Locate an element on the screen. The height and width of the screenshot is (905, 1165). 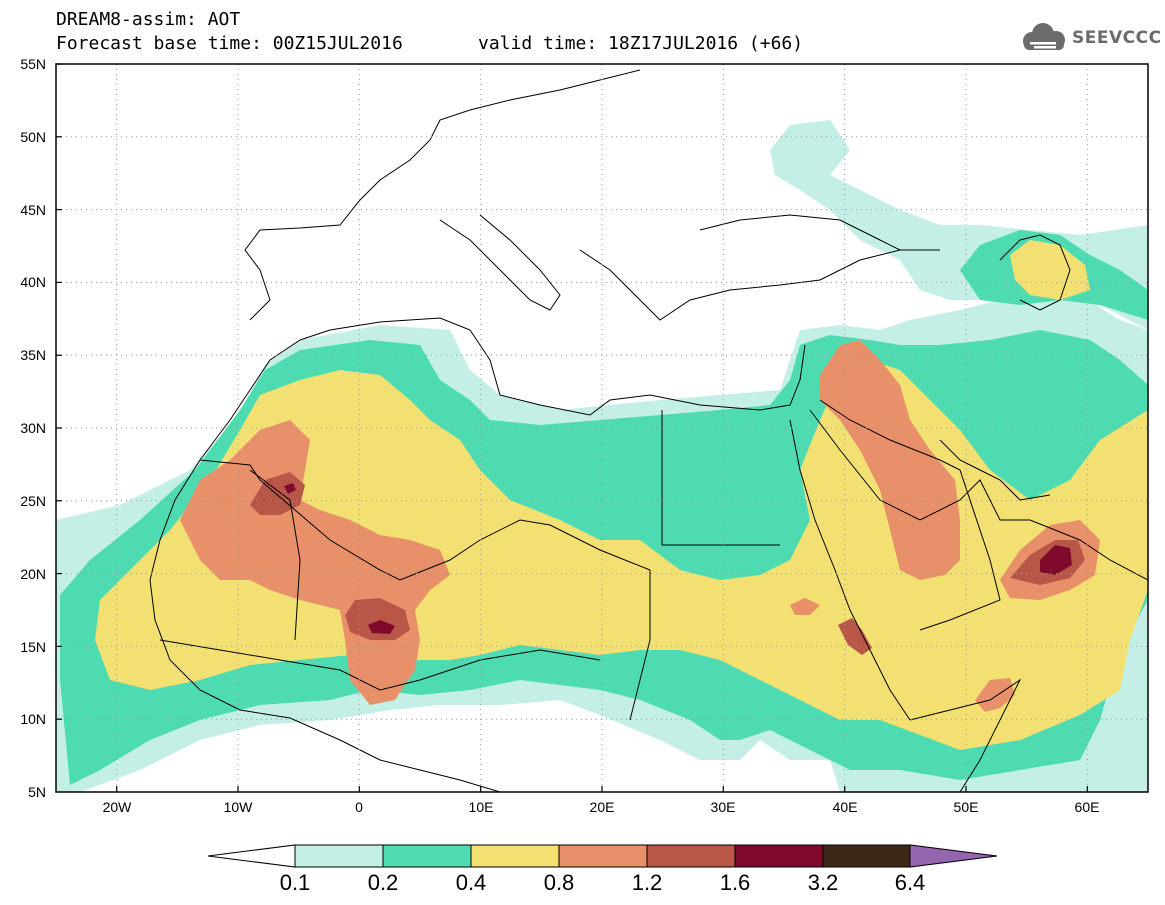
border-egypt-libya is located at coordinates (720, 478).